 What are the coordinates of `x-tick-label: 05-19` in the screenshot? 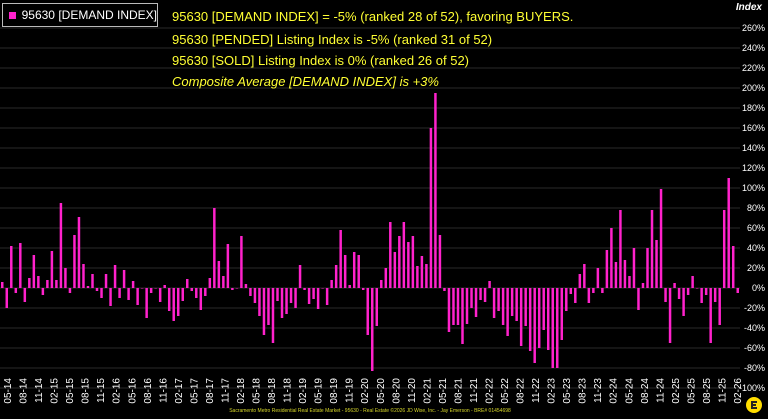 It's located at (319, 391).